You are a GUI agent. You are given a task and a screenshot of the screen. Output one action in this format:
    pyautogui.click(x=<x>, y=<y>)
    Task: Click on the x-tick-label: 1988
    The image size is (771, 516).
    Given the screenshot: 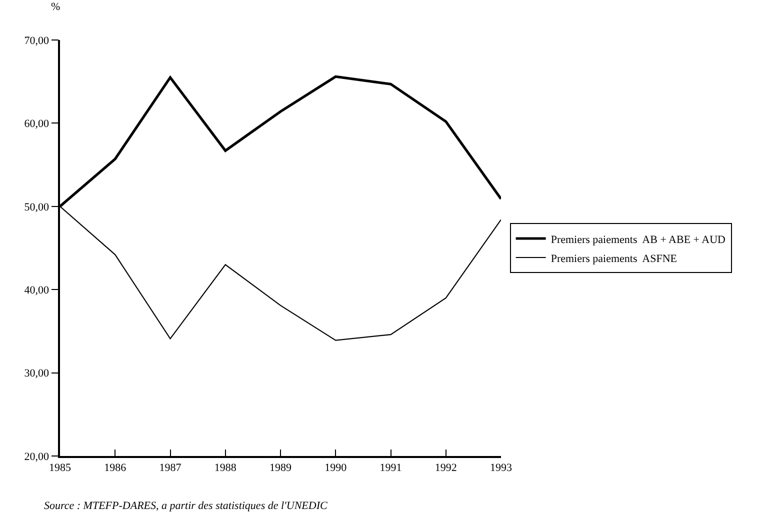 What is the action you would take?
    pyautogui.click(x=225, y=468)
    